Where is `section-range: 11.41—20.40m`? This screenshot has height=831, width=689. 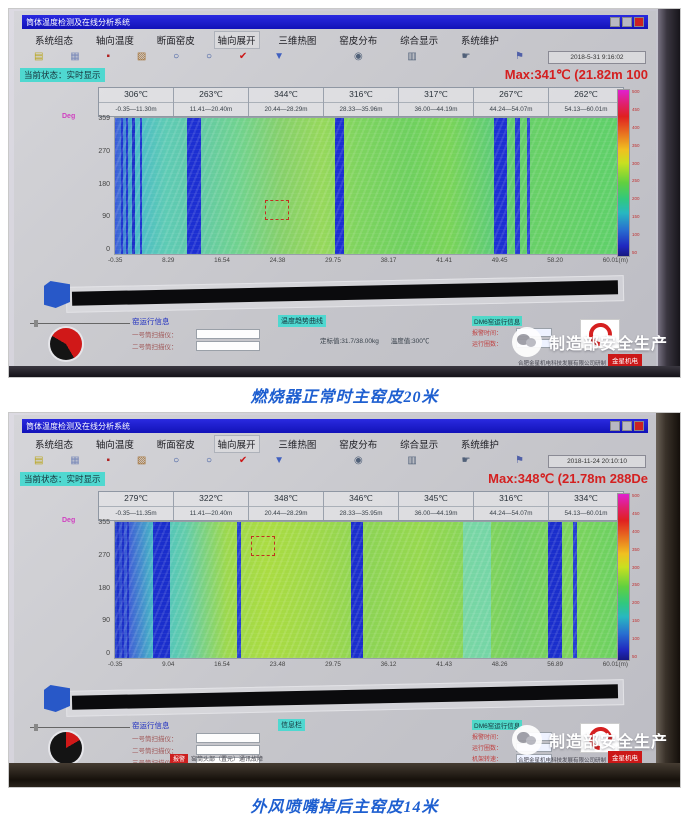 section-range: 11.41—20.40m is located at coordinates (211, 513).